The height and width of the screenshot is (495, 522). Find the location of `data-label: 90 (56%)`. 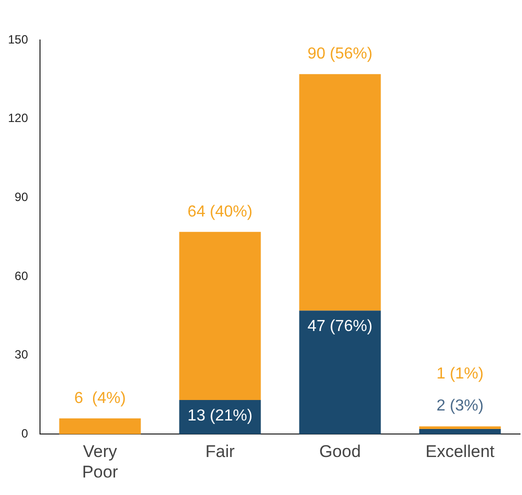

data-label: 90 (56%) is located at coordinates (340, 54).